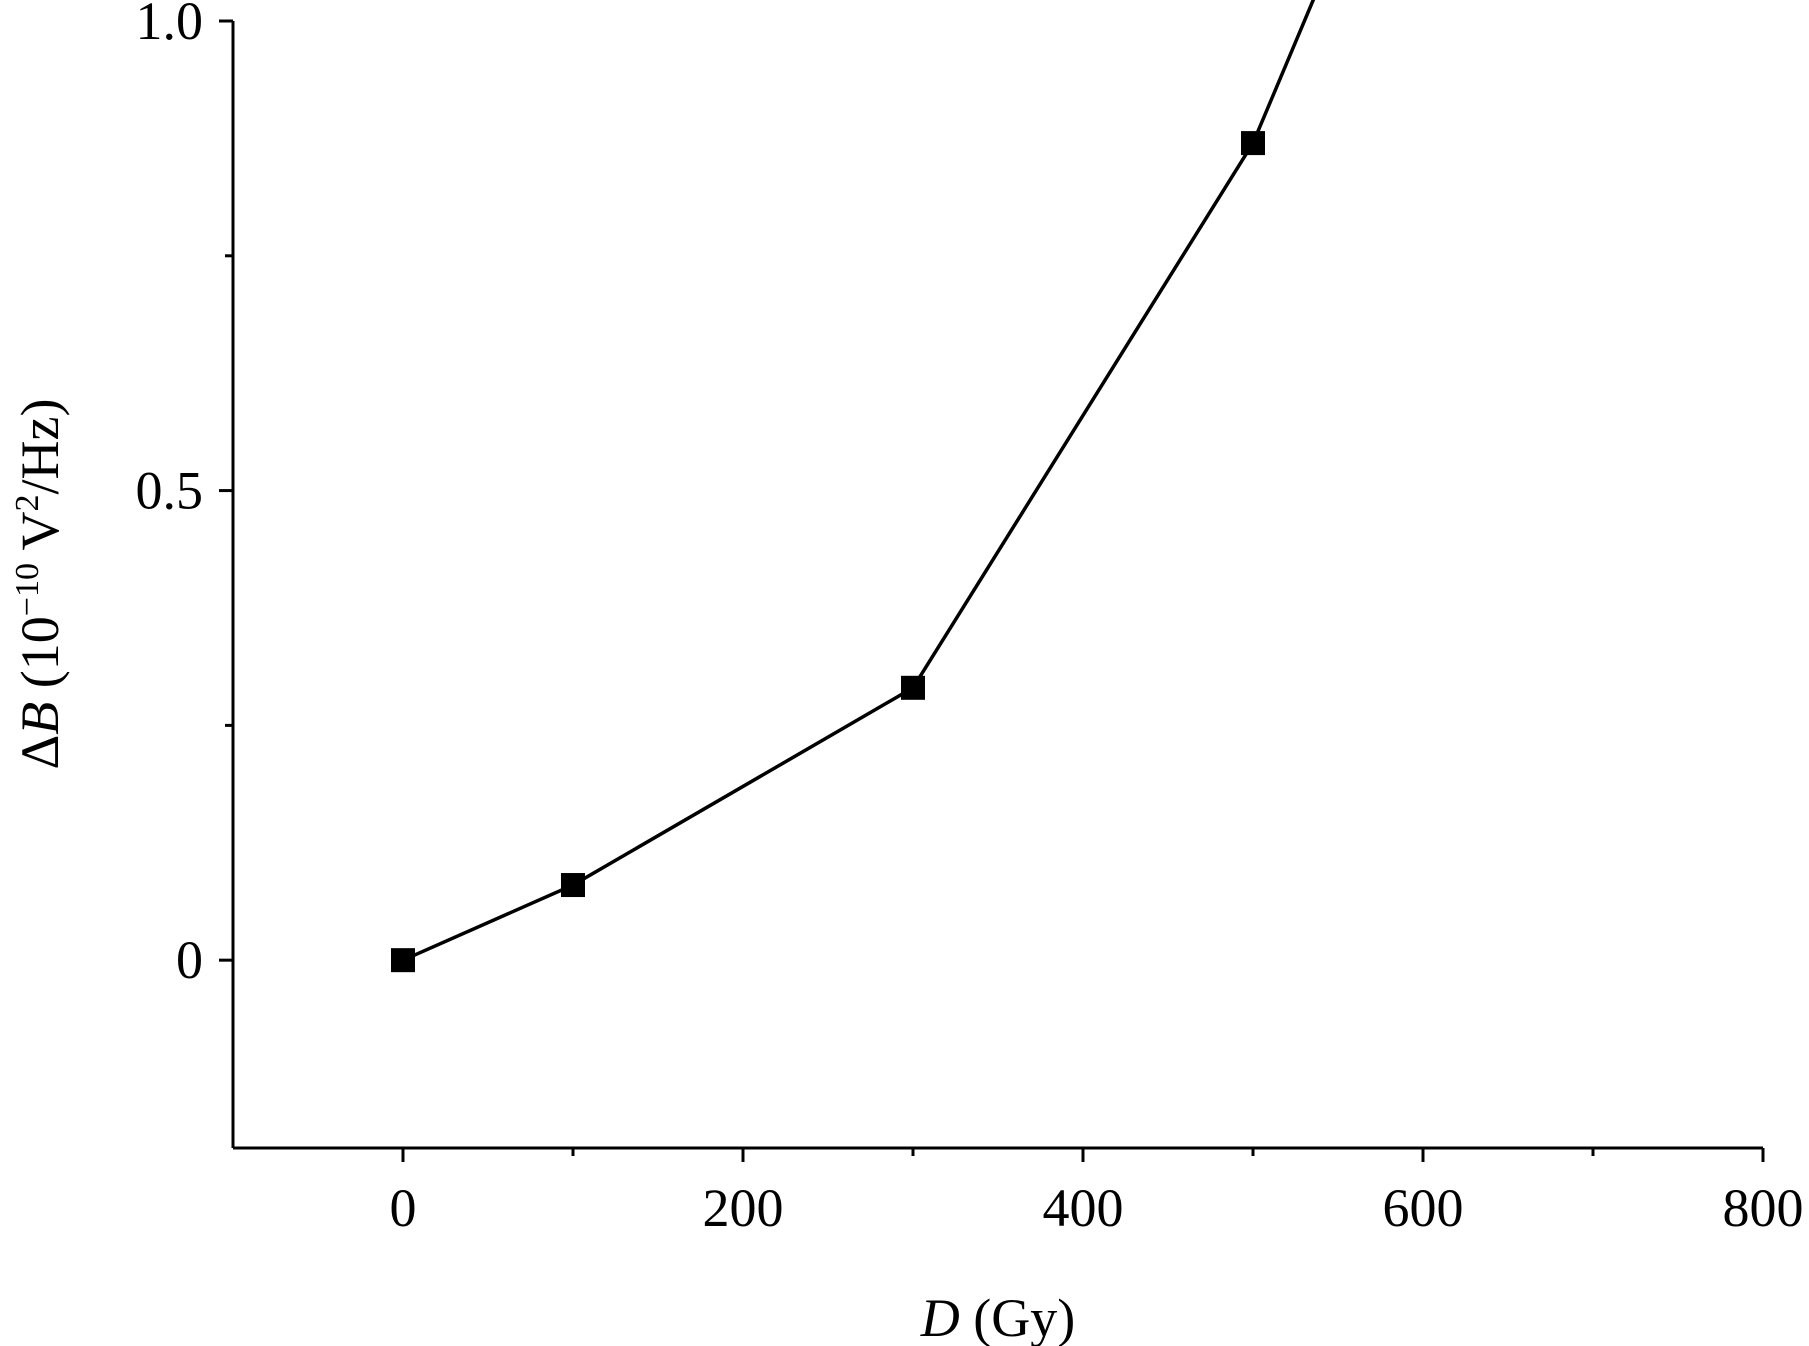 The width and height of the screenshot is (1809, 1346). Describe the element at coordinates (27, 503) in the screenshot. I see `y-axis-exponent-2: 2` at that location.